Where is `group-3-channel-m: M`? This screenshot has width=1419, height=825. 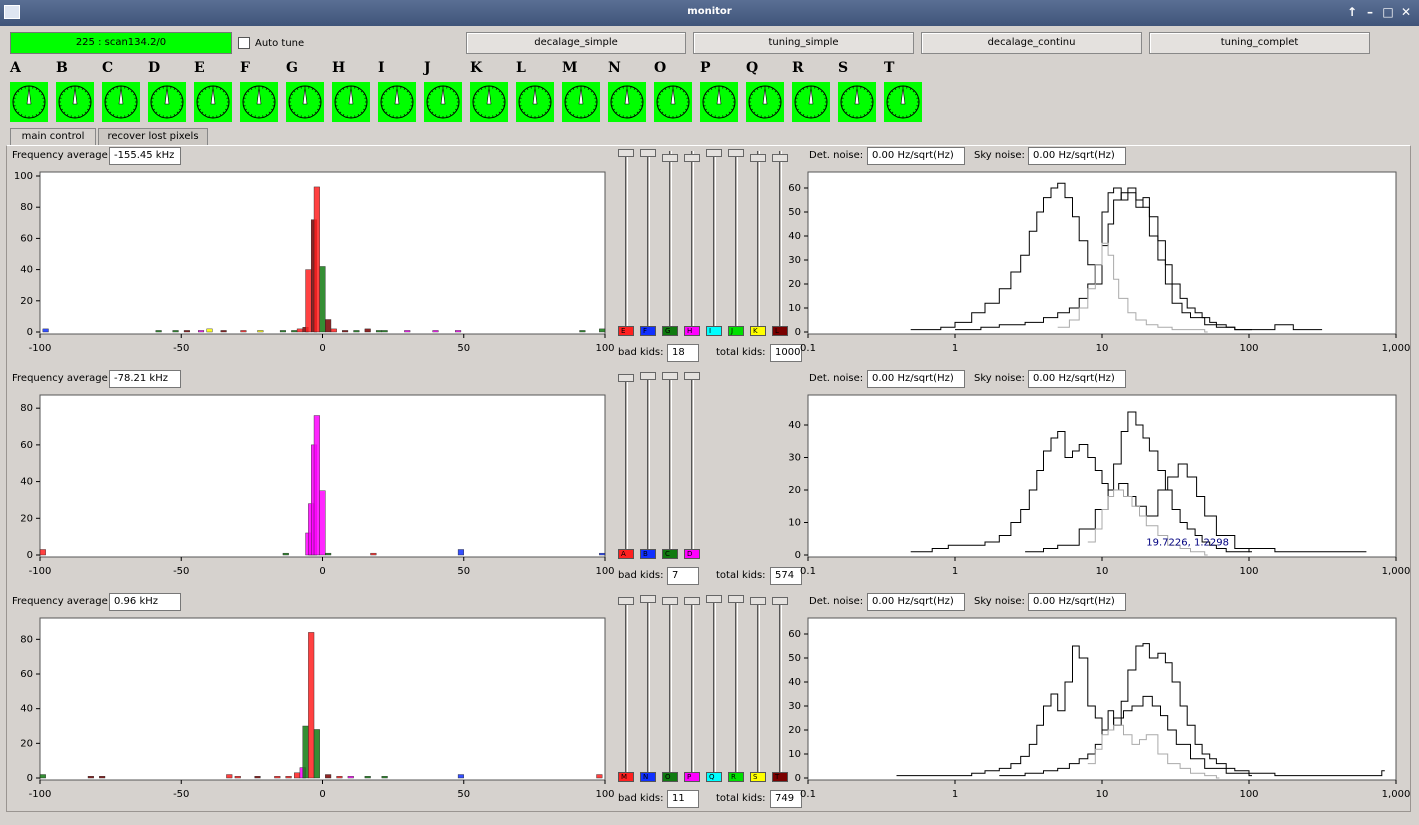
group-3-channel-m: M is located at coordinates (626, 777).